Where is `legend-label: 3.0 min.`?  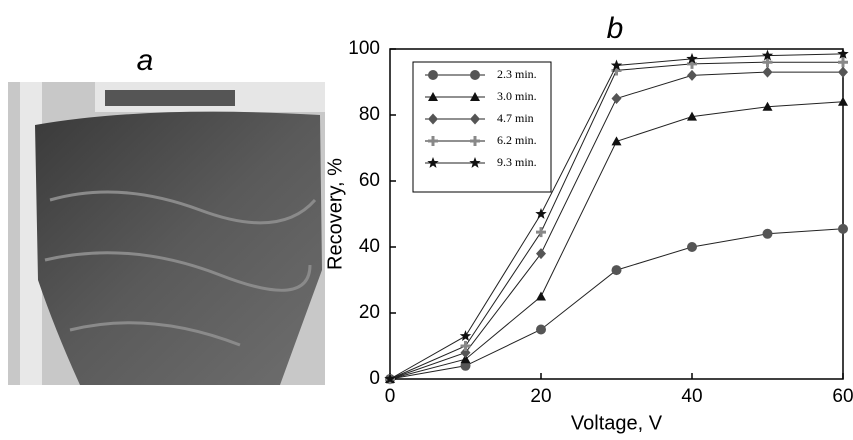
legend-label: 3.0 min. is located at coordinates (517, 96).